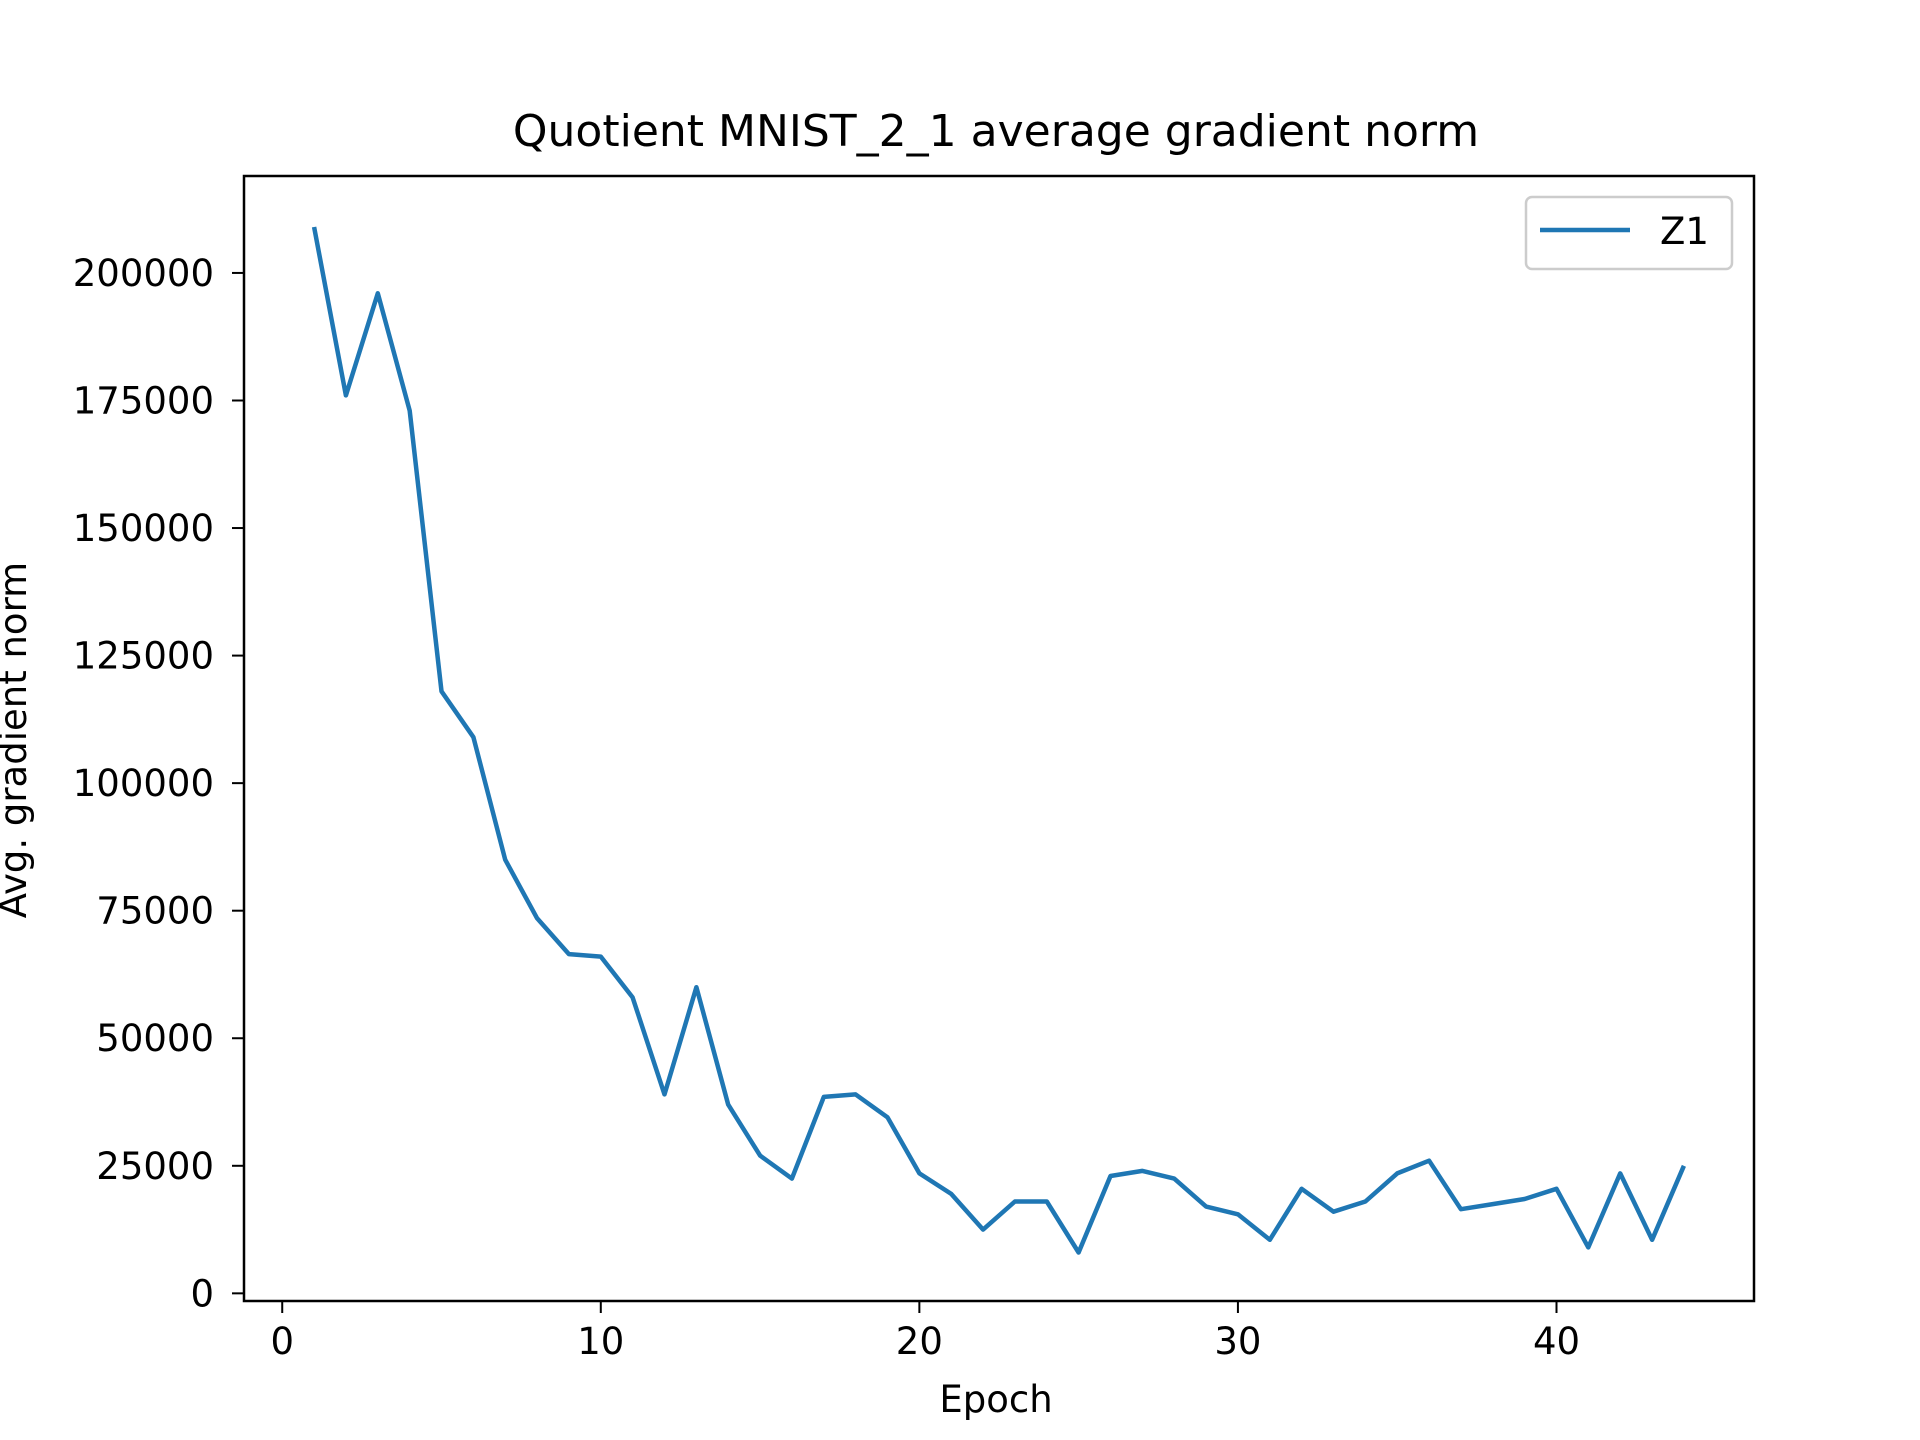 The image size is (1920, 1440). I want to click on y-tick-label: 175000, so click(143, 400).